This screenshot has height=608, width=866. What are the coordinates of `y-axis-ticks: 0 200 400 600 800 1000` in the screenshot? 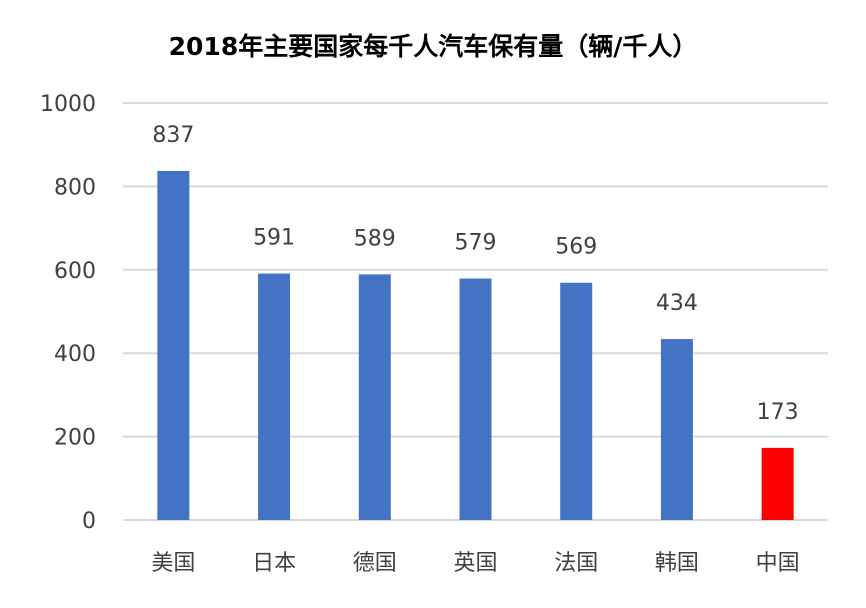 It's located at (68, 313).